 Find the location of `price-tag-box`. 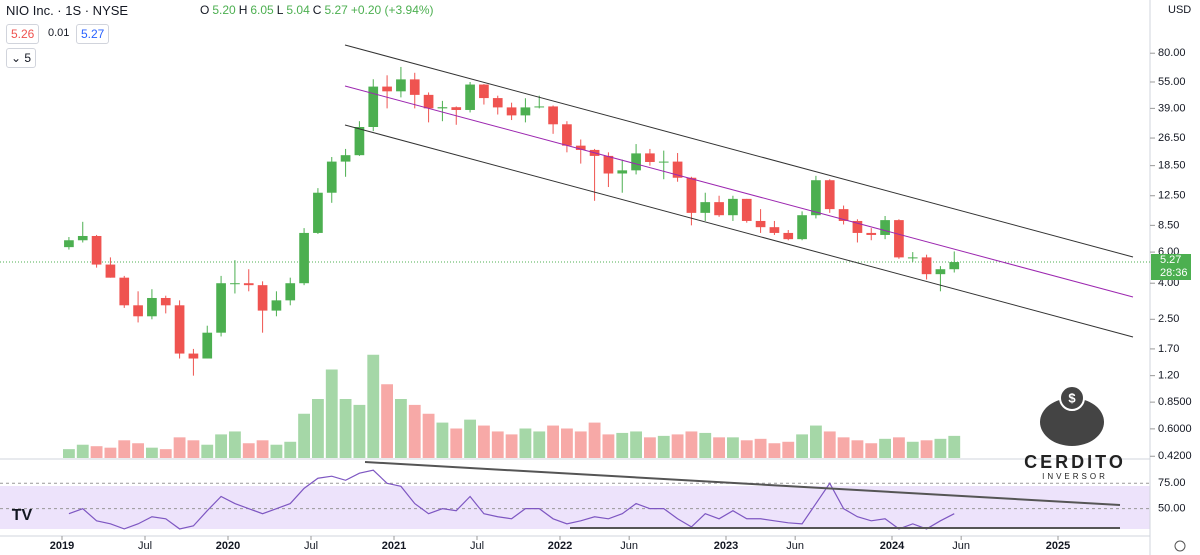

price-tag-box is located at coordinates (1171, 267).